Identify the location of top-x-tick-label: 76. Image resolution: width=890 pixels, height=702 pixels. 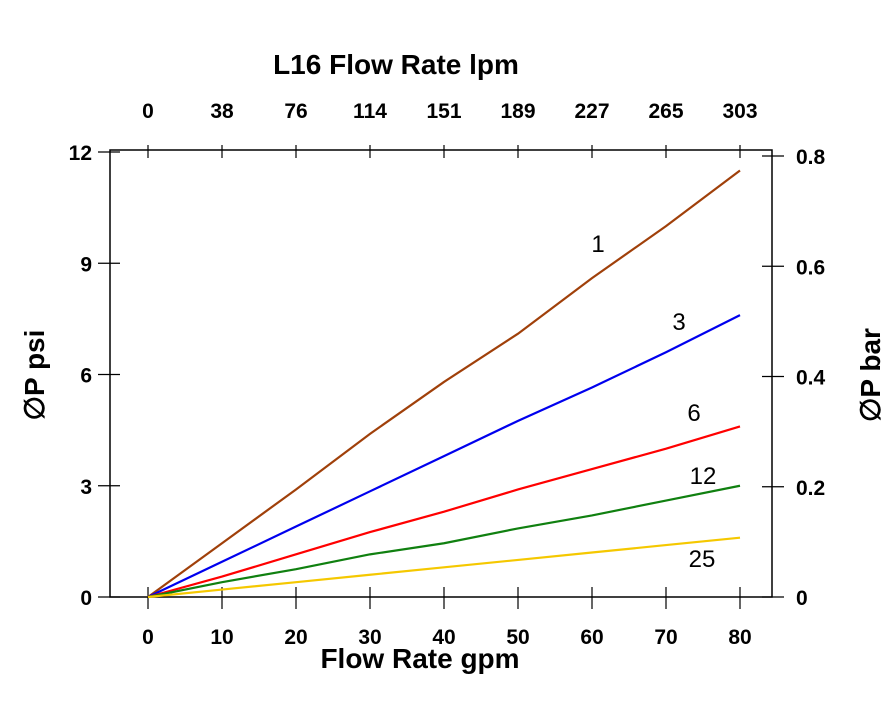
(295, 111).